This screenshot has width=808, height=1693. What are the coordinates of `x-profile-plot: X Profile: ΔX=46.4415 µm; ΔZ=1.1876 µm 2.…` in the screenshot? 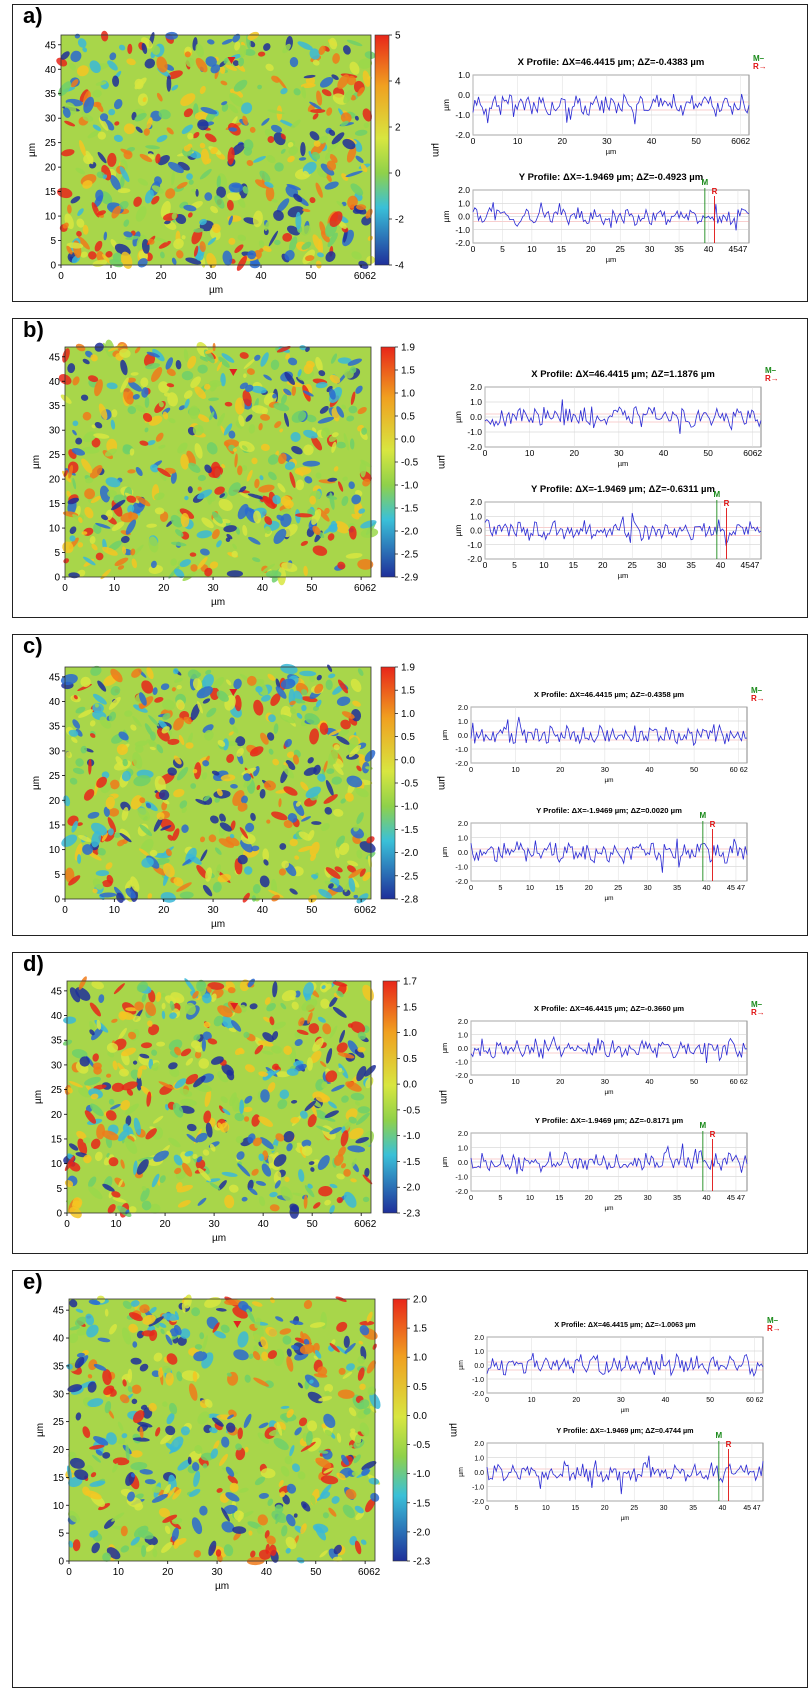 It's located at (616, 417).